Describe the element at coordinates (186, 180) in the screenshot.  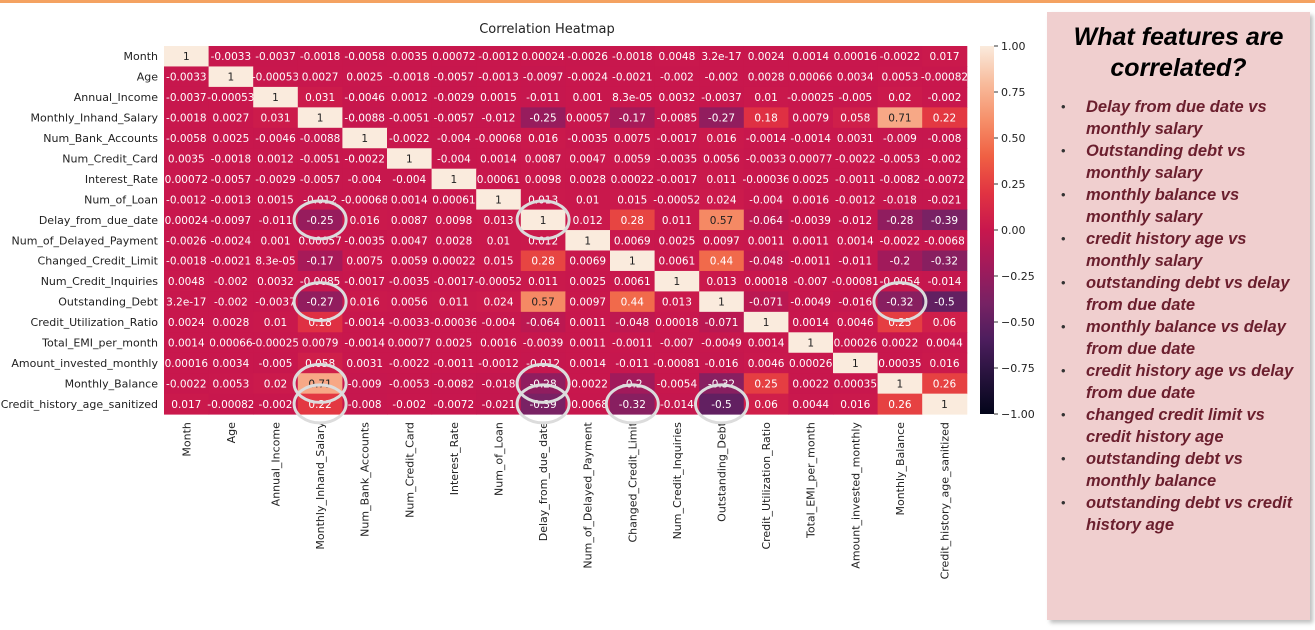
I see `cell-value-label: 0.00072` at that location.